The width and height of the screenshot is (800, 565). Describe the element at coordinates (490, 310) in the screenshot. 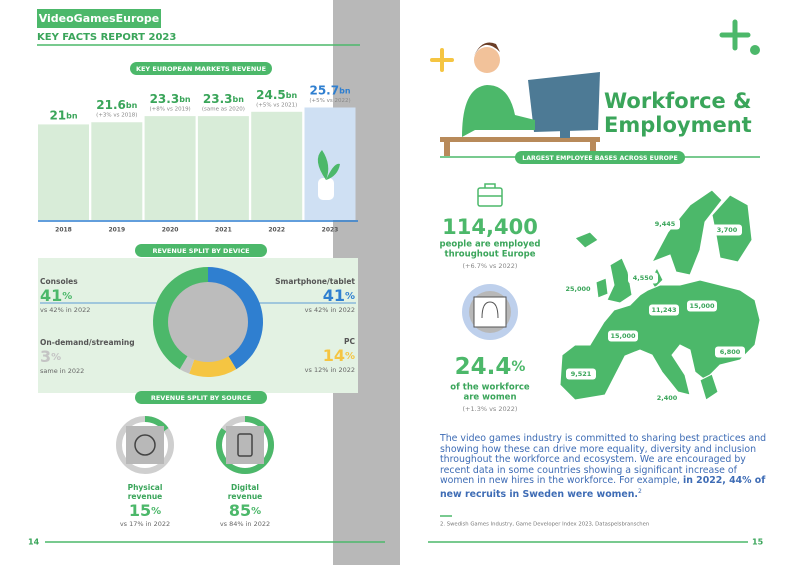

I see `women-icon` at that location.